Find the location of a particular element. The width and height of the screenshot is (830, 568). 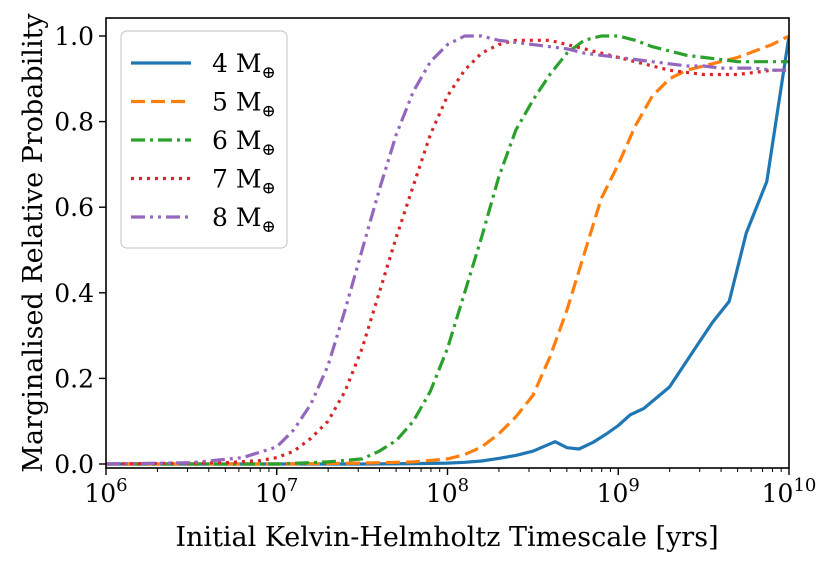

x-tick-exponent: 6 is located at coordinates (121, 485).